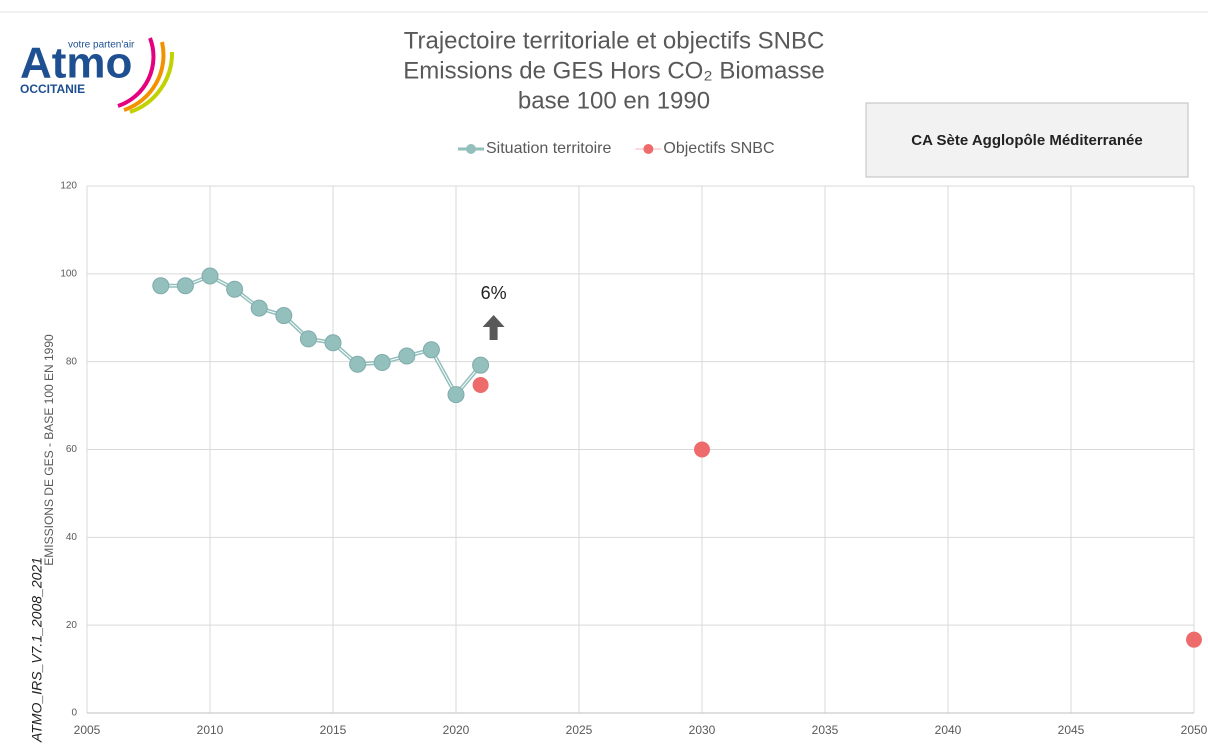  I want to click on logo-tagline: votre parten'air, so click(101, 45).